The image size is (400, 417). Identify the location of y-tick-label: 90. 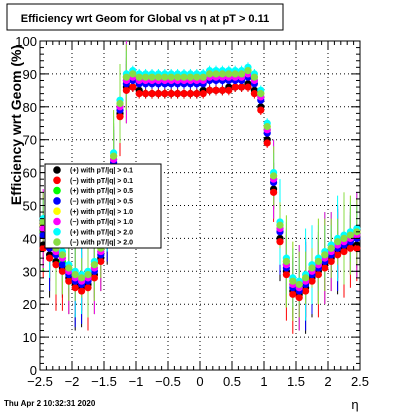
(30, 74).